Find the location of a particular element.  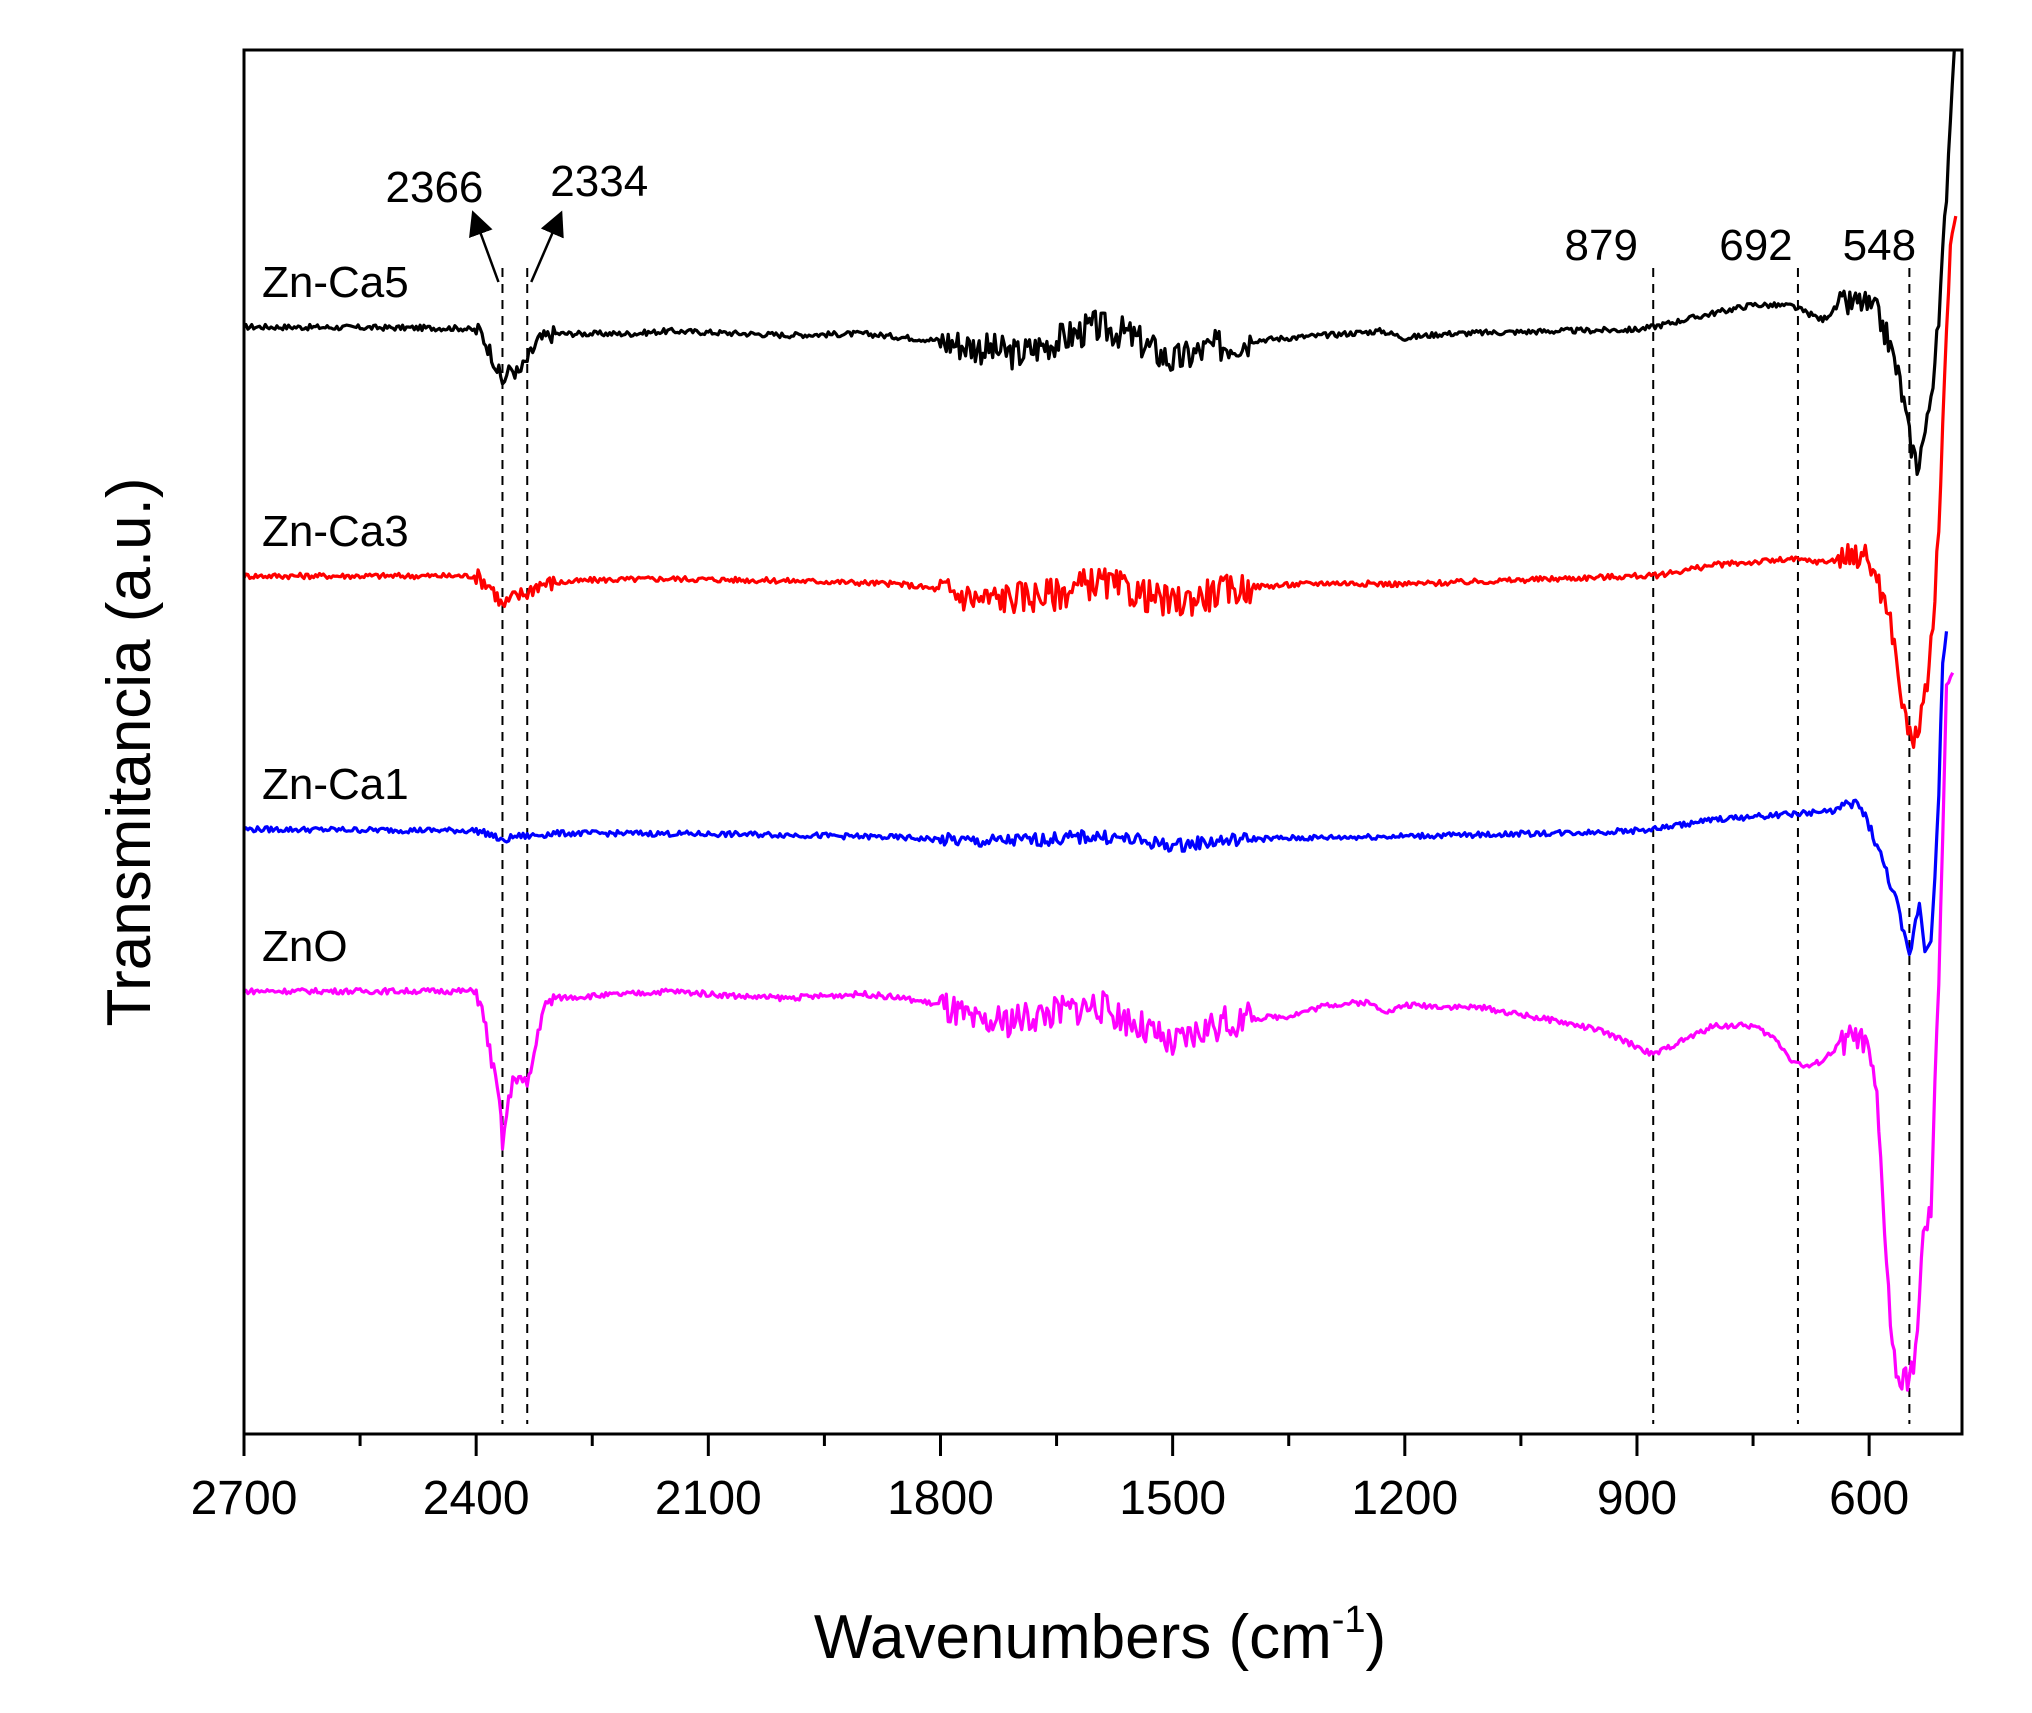

peak-label-2366: 2366 is located at coordinates (435, 187).